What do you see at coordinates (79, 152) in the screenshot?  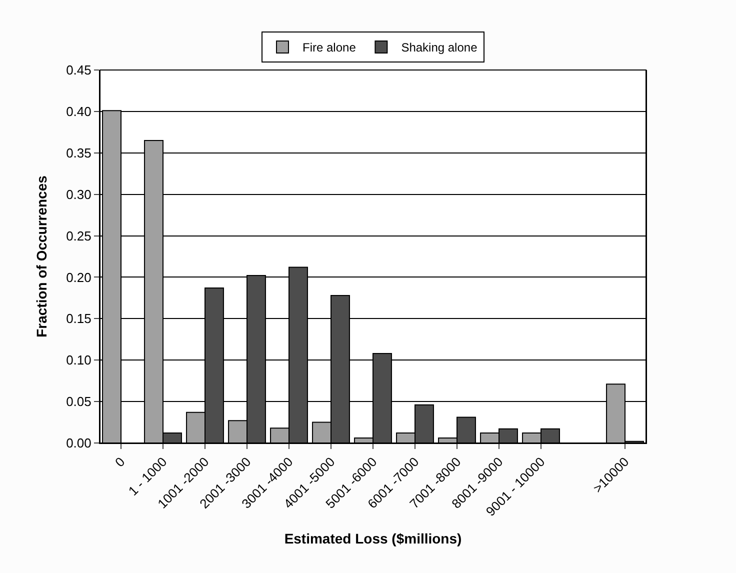 I see `y-tick-label: 0.35` at bounding box center [79, 152].